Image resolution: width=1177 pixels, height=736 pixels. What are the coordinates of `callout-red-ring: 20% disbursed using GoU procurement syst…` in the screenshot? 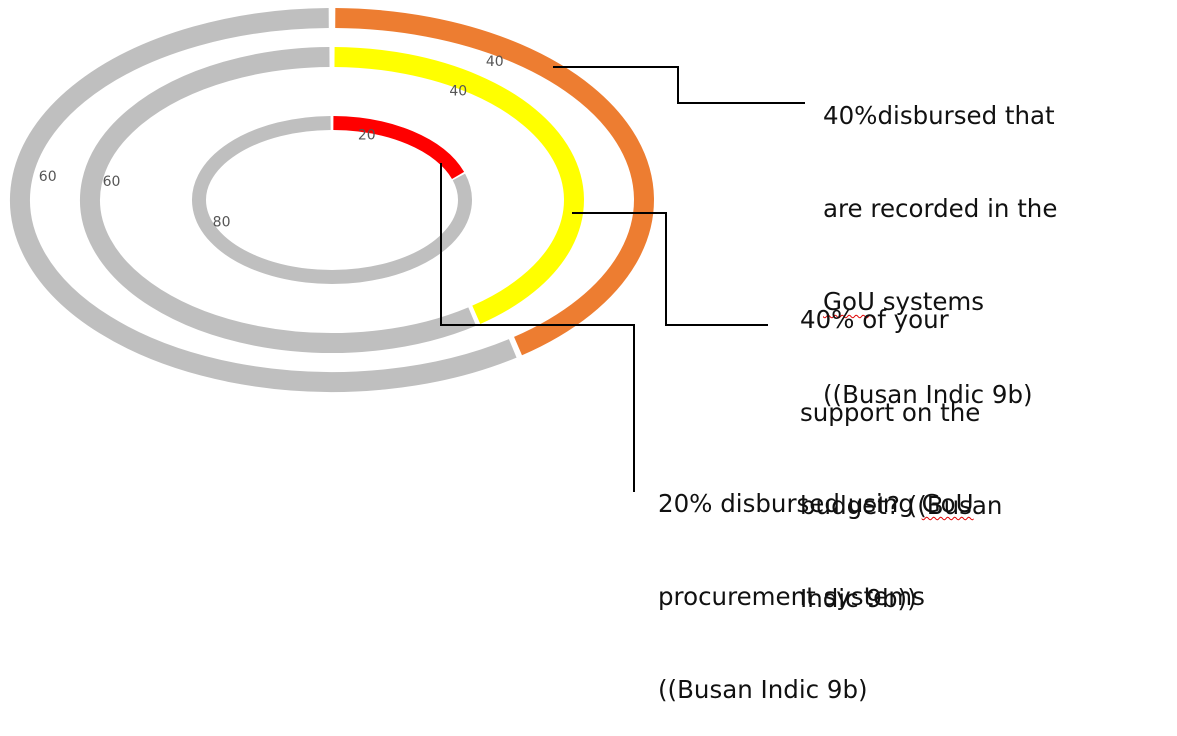 It's located at (816, 581).